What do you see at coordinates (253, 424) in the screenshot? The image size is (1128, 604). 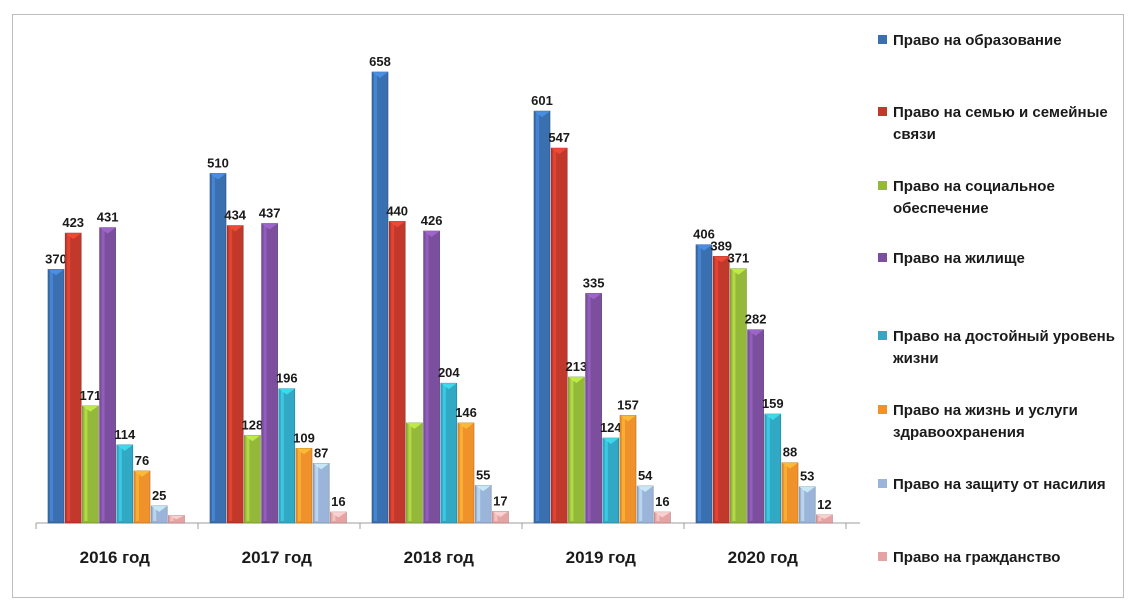 I see `data-label: 128` at bounding box center [253, 424].